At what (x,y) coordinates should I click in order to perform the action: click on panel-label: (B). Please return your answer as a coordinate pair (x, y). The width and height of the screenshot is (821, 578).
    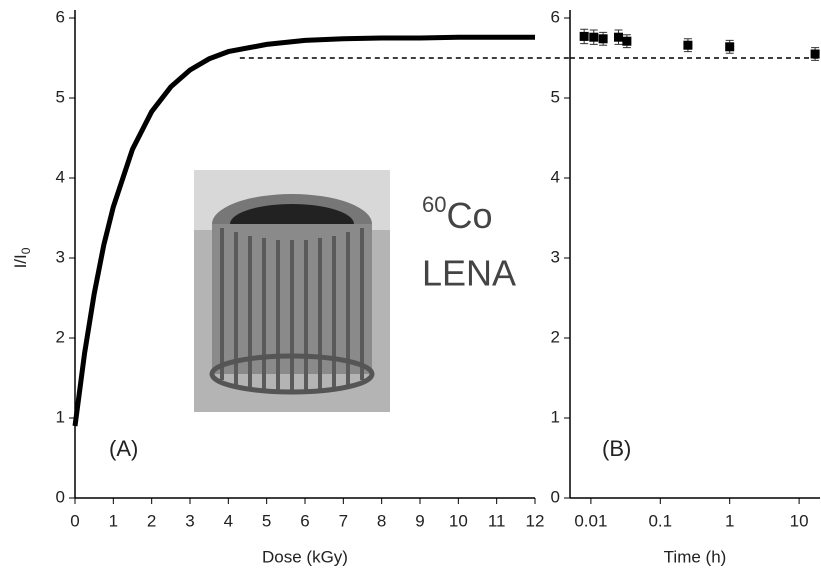
    Looking at the image, I should click on (616, 448).